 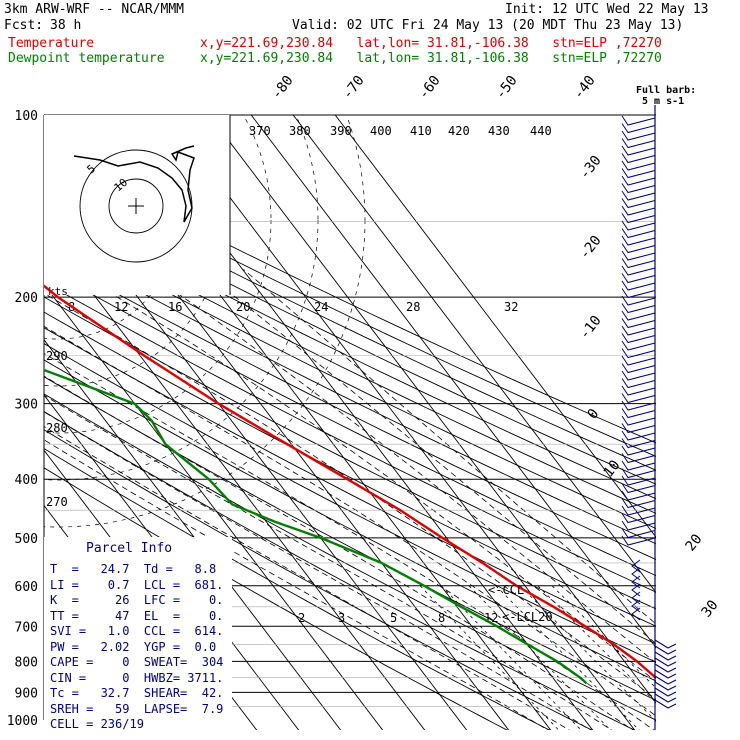 I want to click on pressure-tick-label: 100, so click(x=26, y=116).